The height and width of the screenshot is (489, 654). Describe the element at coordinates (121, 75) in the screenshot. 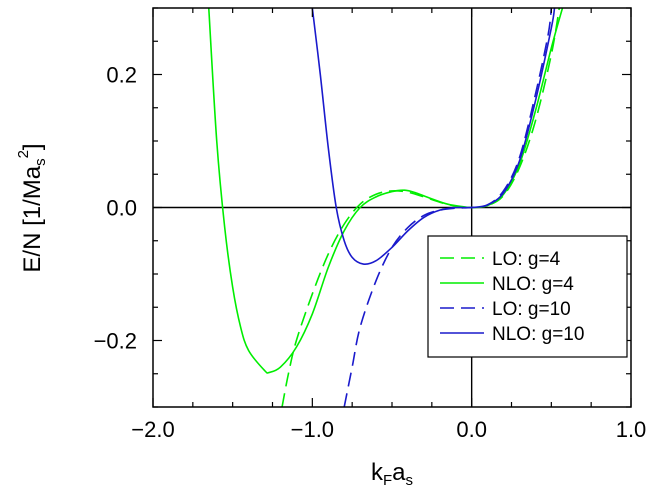

I see `y-tick-label: 0.2` at that location.